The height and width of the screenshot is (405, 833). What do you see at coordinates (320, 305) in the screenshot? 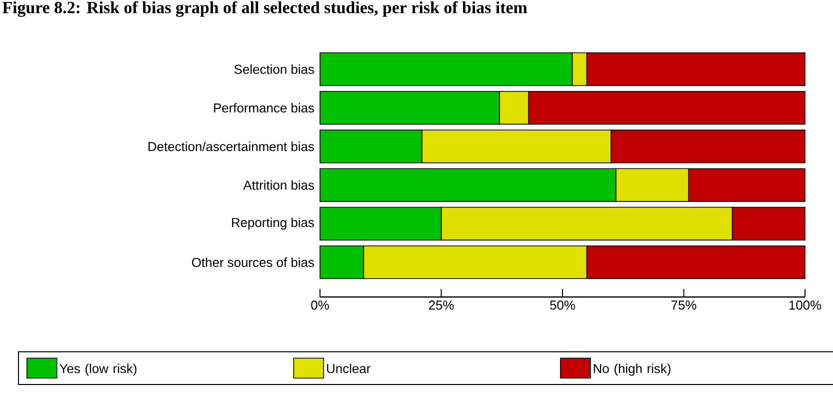
I see `x-tick-label: 0%` at bounding box center [320, 305].